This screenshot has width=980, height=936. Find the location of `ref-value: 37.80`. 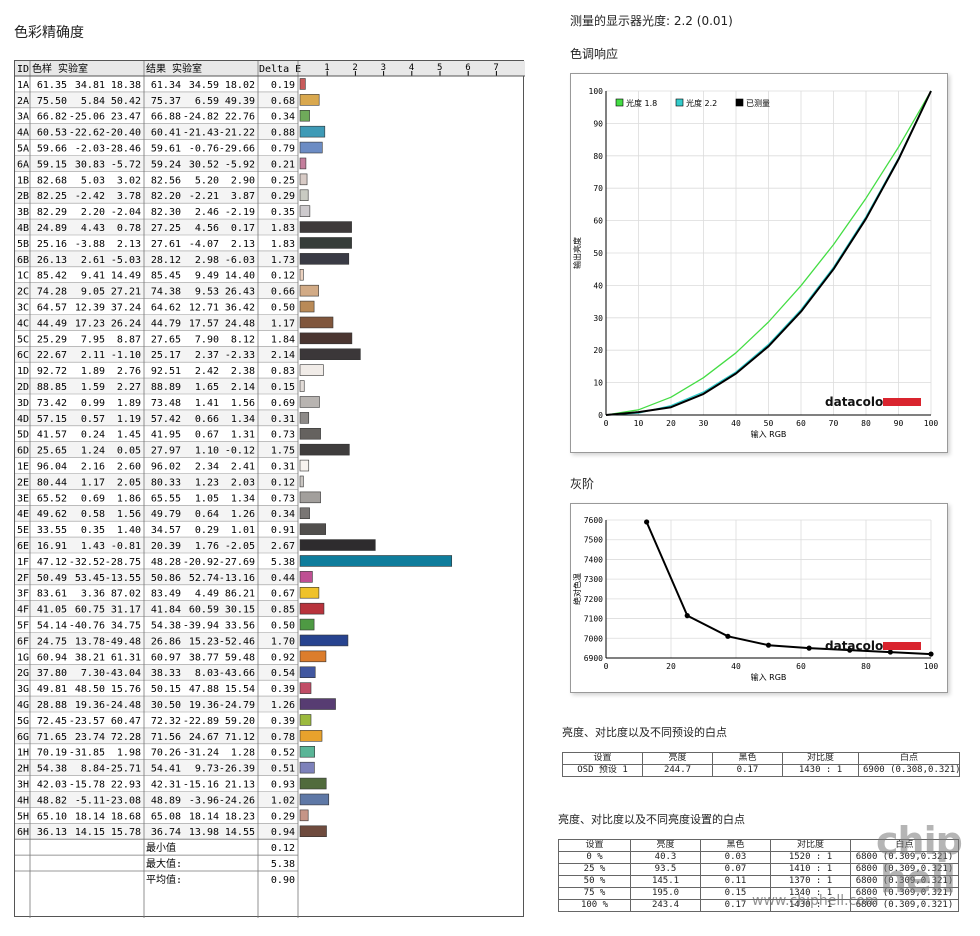

ref-value: 37.80 is located at coordinates (52, 673).